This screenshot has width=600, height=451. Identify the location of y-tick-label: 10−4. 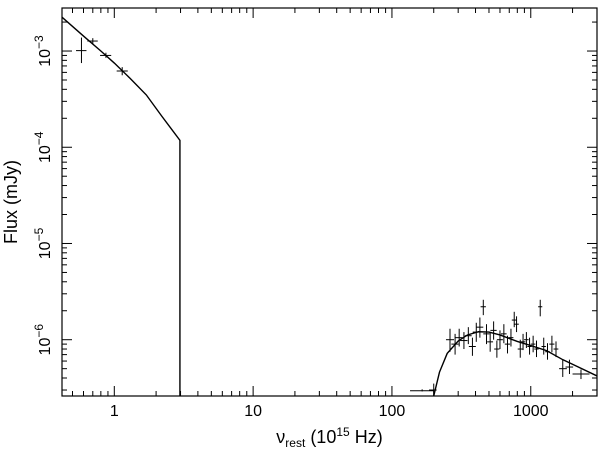
(43, 147).